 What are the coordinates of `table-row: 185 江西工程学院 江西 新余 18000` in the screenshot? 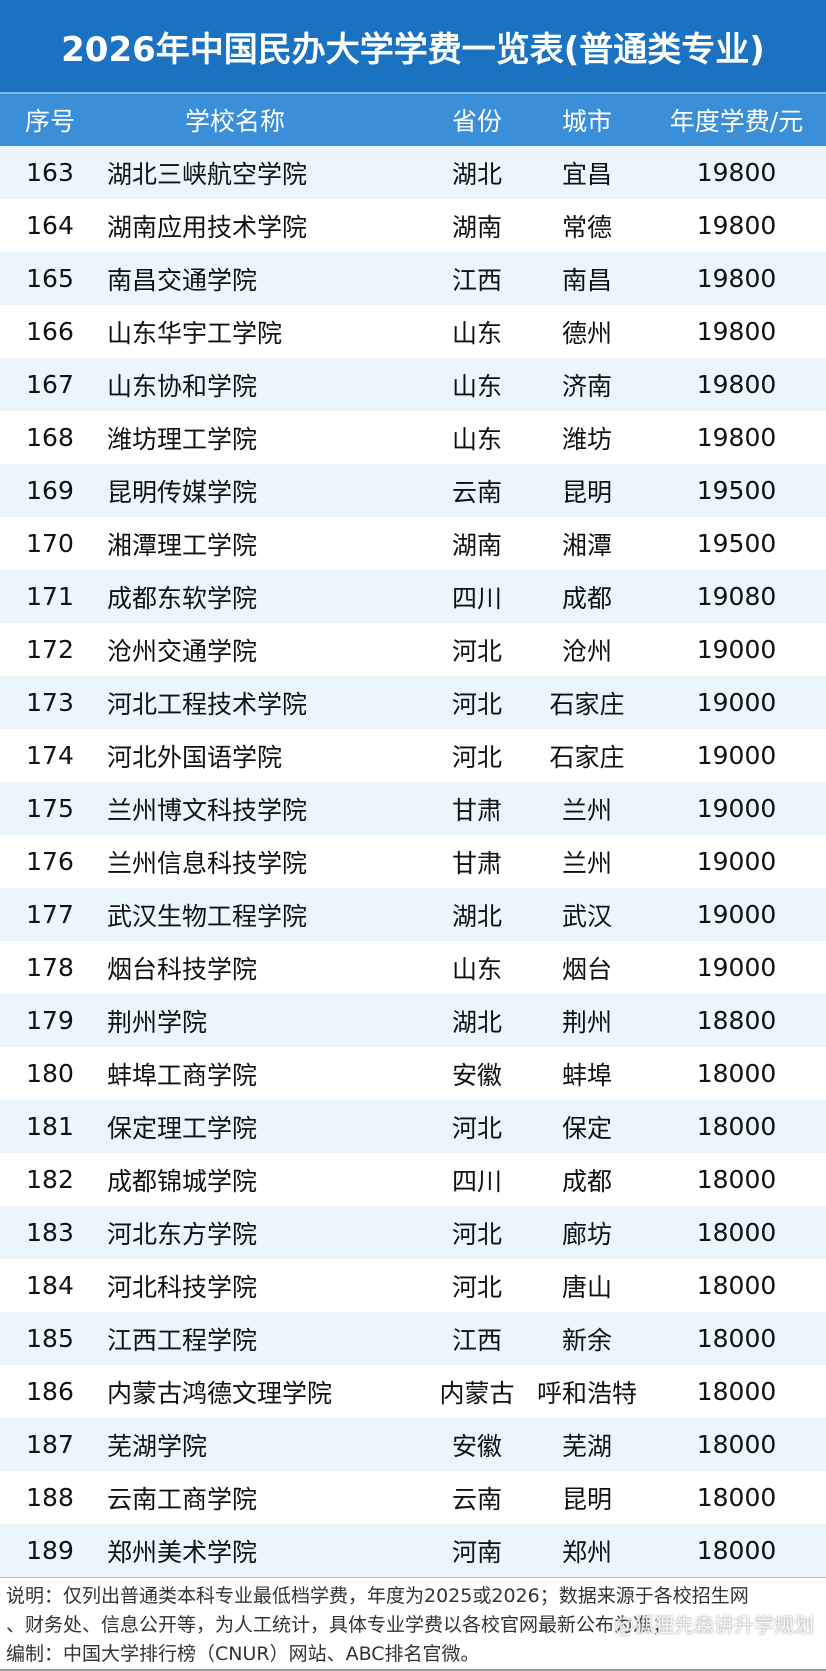 It's located at (413, 1338).